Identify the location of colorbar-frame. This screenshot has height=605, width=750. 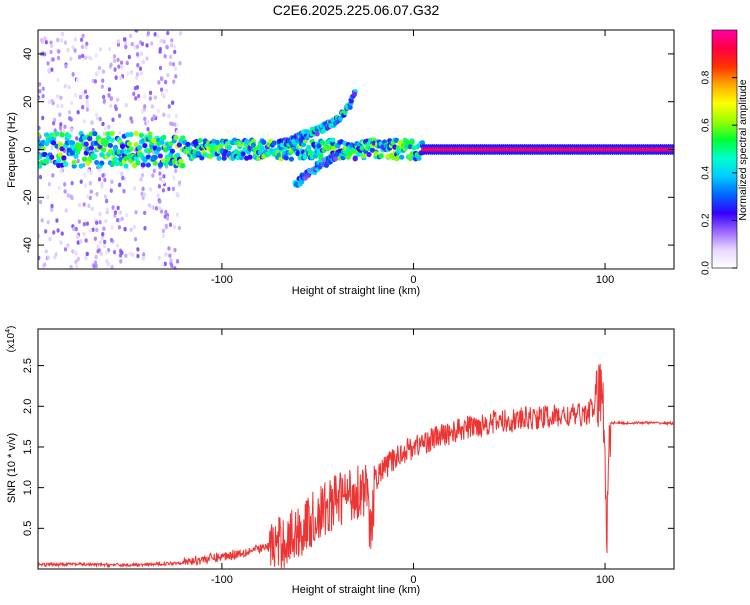
(724, 149).